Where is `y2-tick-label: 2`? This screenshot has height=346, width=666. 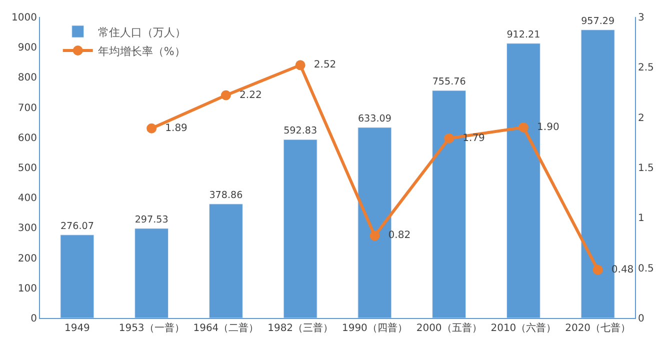
y2-tick-label: 2 is located at coordinates (641, 118).